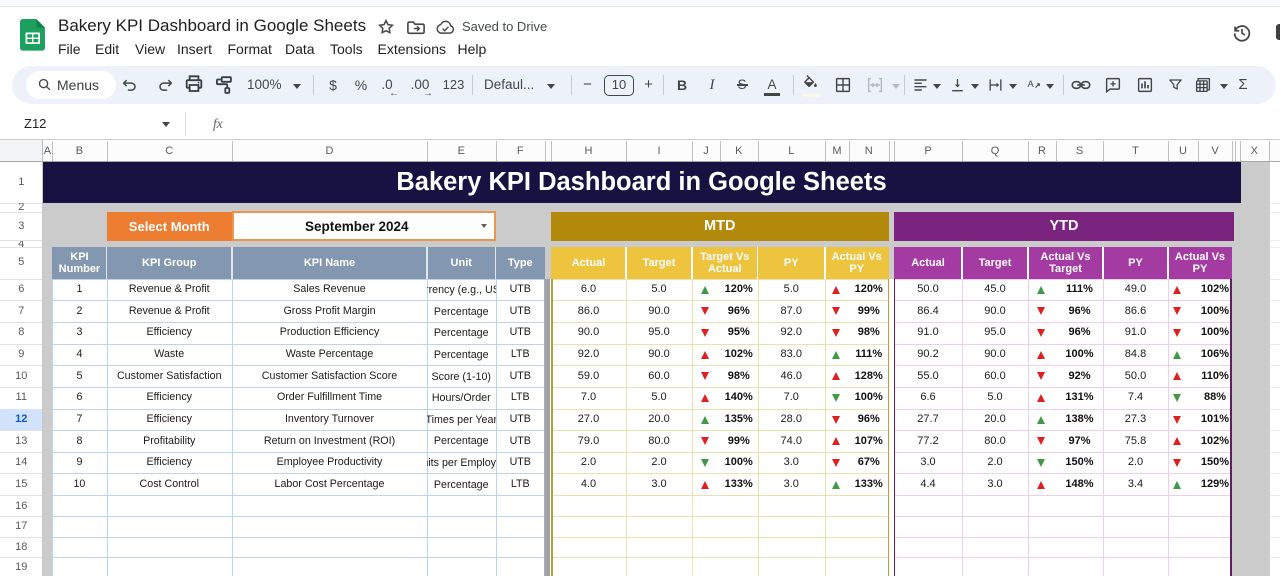 This screenshot has width=1280, height=576. What do you see at coordinates (1031, 84) in the screenshot?
I see `svg-text: A` at bounding box center [1031, 84].